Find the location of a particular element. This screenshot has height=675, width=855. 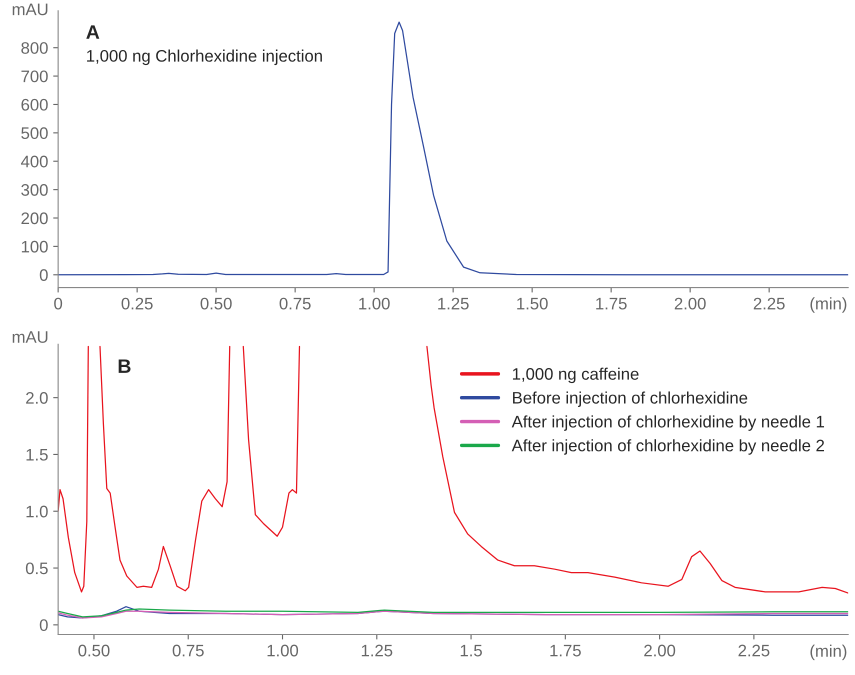

x-tick-label: 1.50 is located at coordinates (532, 304).